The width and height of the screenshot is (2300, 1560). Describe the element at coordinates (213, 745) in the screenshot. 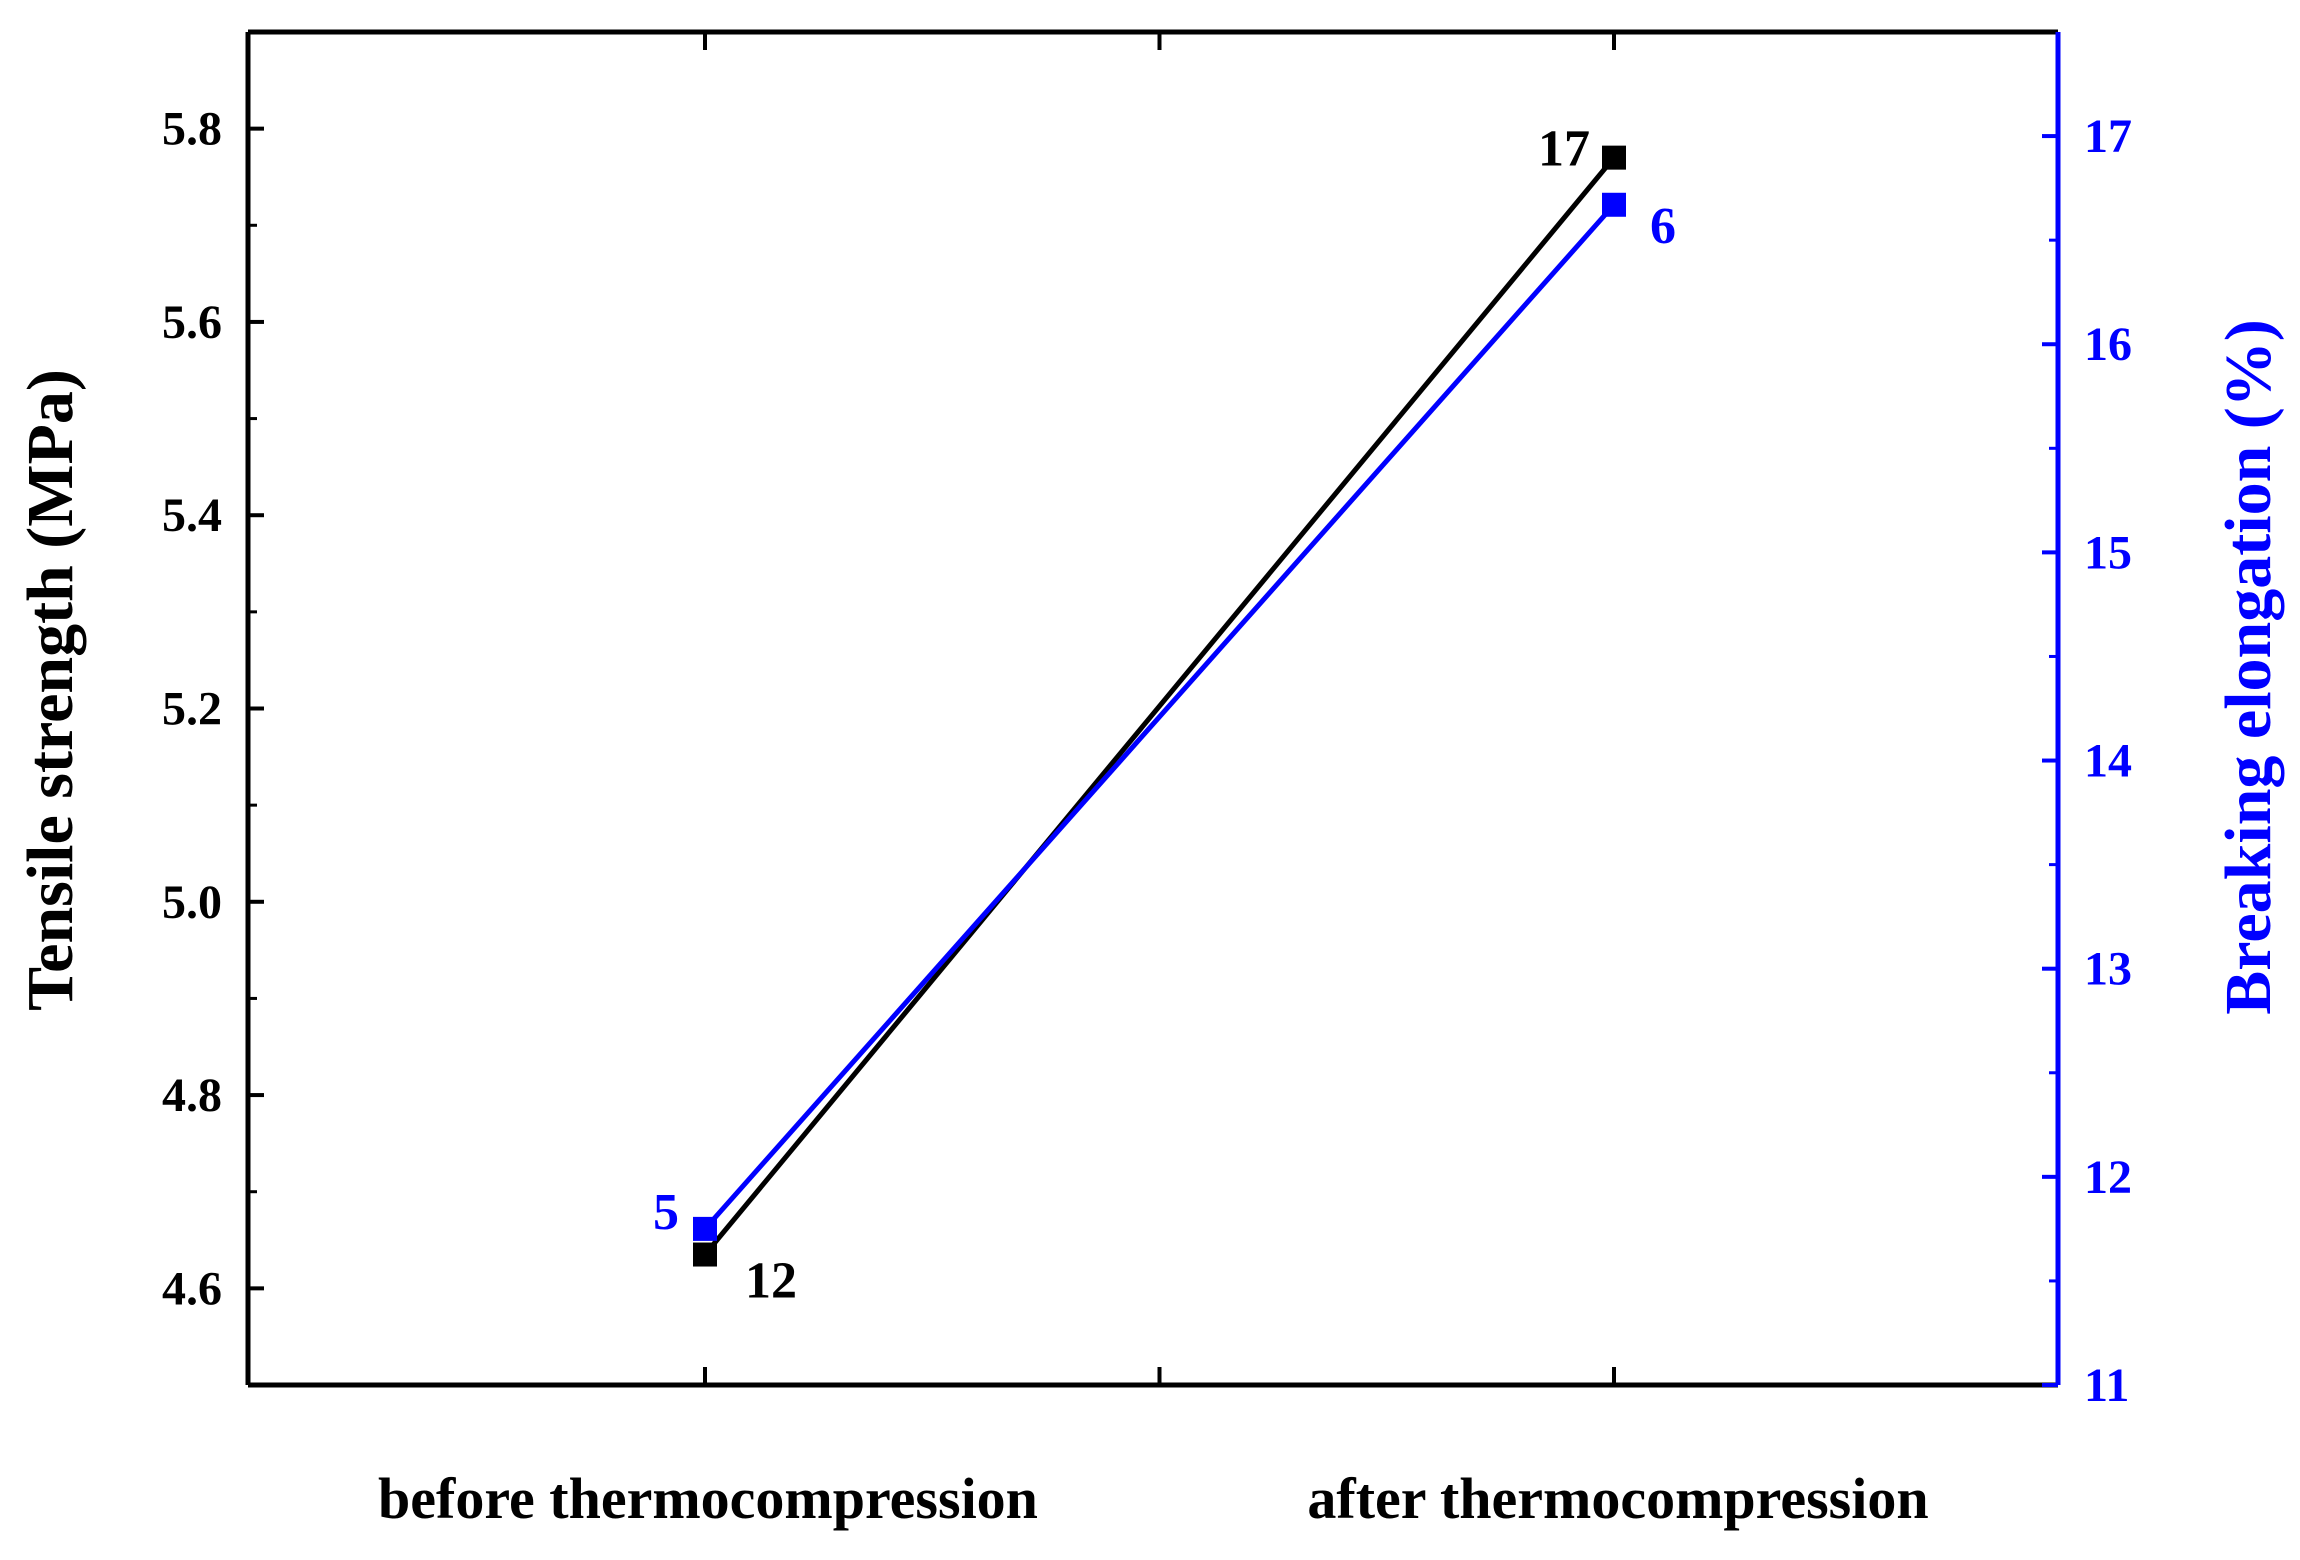

I see `left-y-axis: 4.6 4.8 5.0 5.2 5.4 5.6 5.8` at that location.